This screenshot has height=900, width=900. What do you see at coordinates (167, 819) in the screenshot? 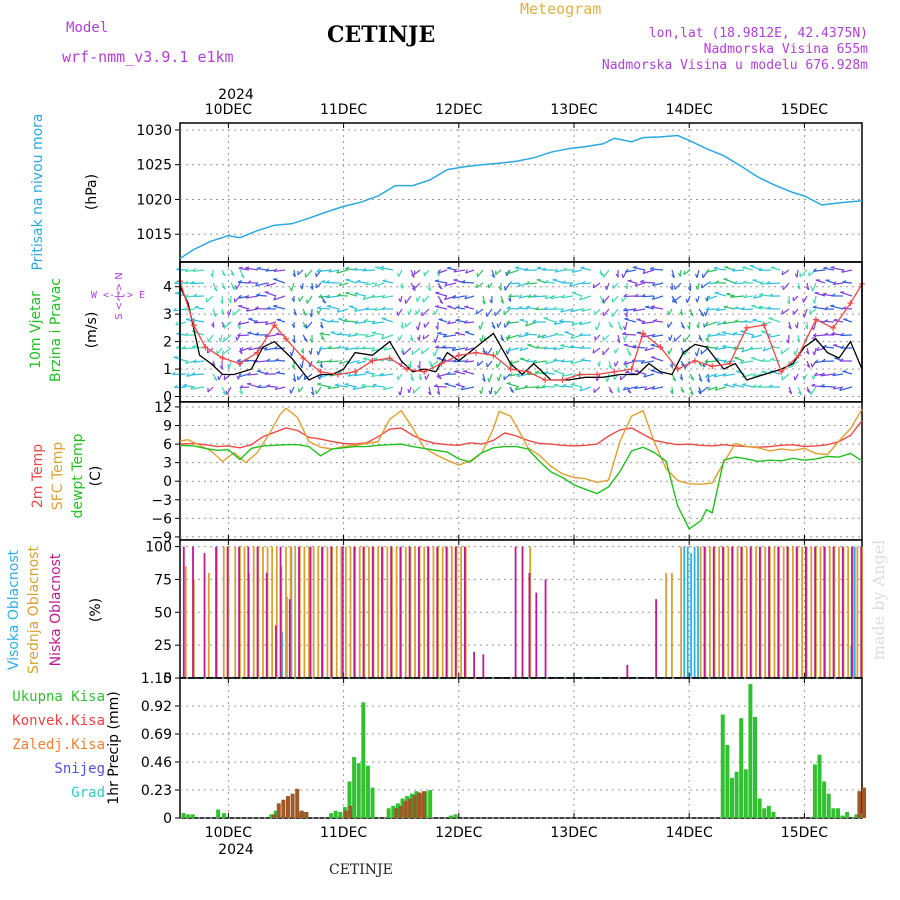
I see `precip-ytick-label: 0` at bounding box center [167, 819].